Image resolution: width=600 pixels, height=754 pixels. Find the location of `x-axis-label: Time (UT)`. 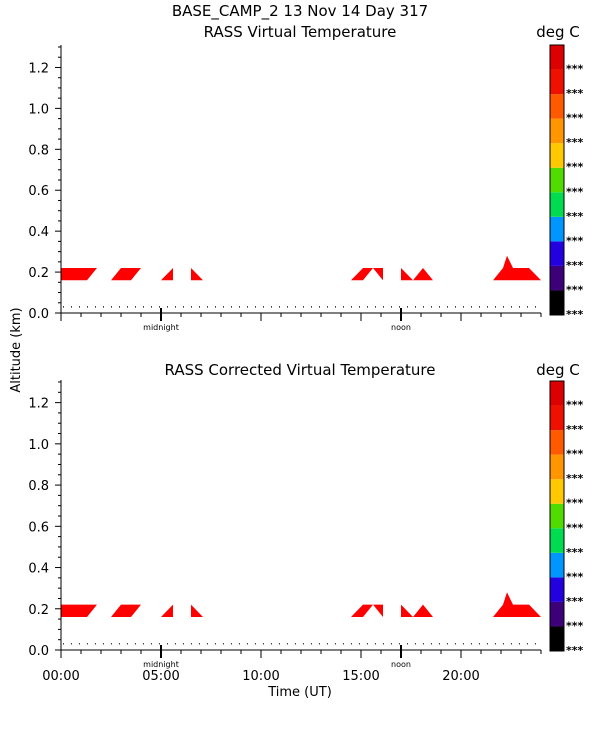

x-axis-label: Time (UT) is located at coordinates (299, 692).